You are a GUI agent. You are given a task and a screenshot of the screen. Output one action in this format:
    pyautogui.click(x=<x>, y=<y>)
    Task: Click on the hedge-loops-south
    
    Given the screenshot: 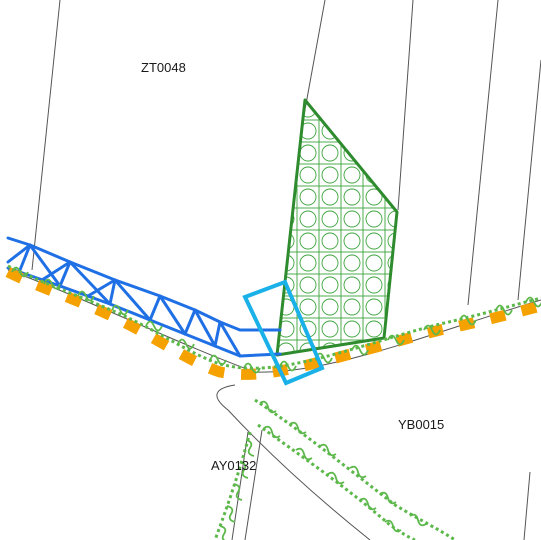 What is the action you would take?
    pyautogui.click(x=343, y=466)
    